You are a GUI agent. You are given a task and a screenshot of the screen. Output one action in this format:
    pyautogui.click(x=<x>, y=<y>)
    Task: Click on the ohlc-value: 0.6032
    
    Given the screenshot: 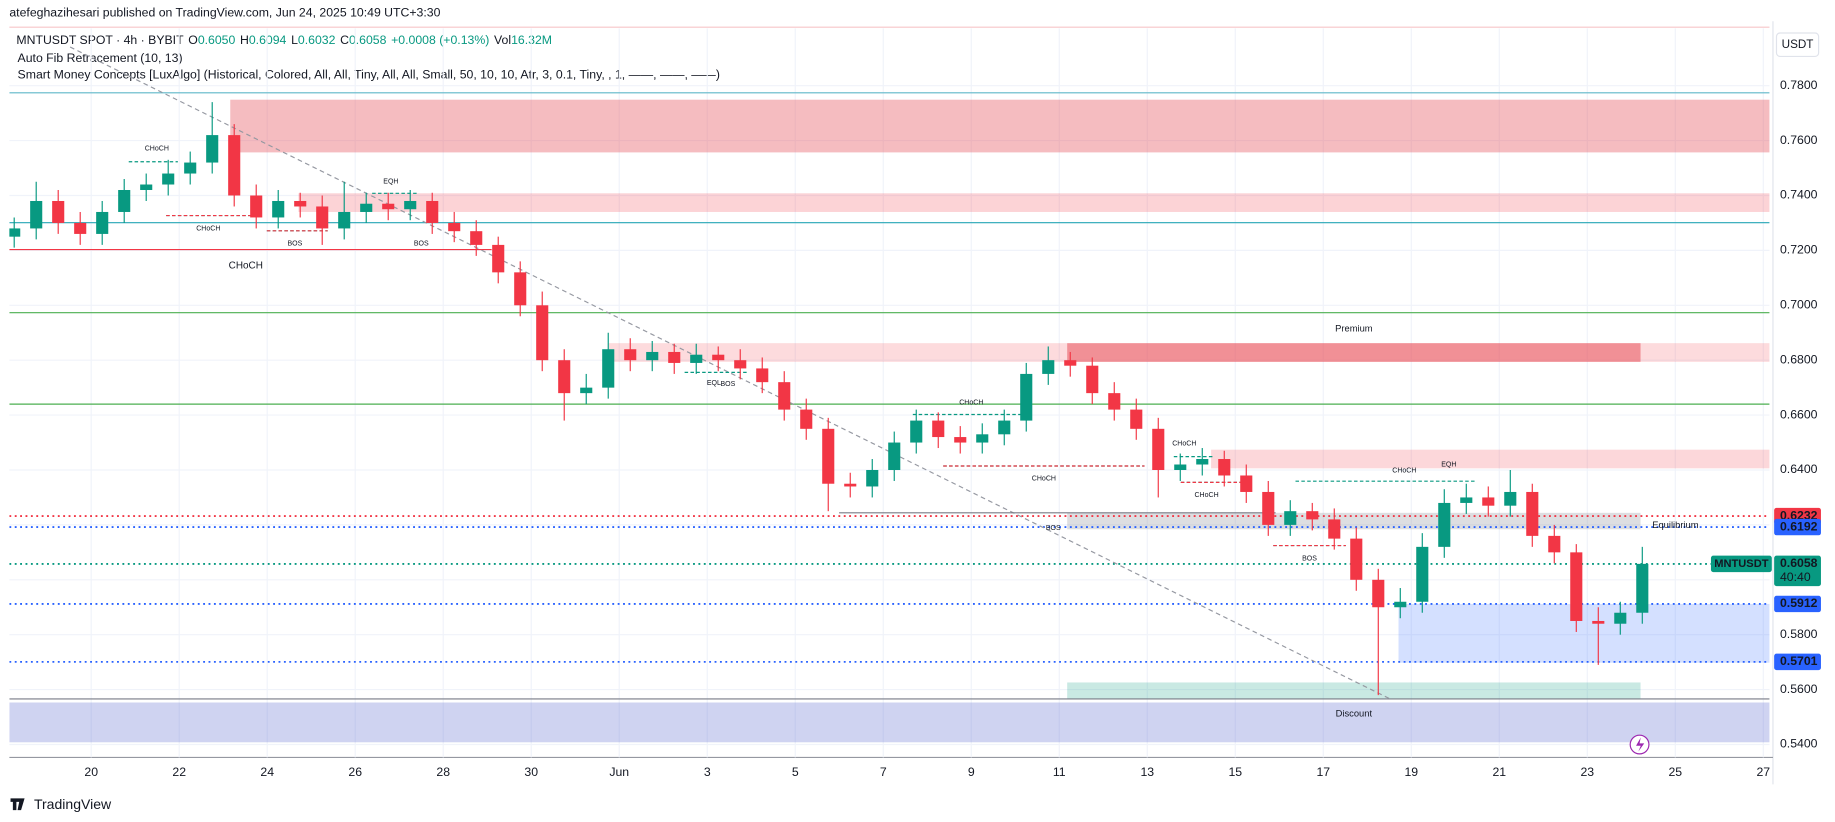 What is the action you would take?
    pyautogui.click(x=317, y=40)
    